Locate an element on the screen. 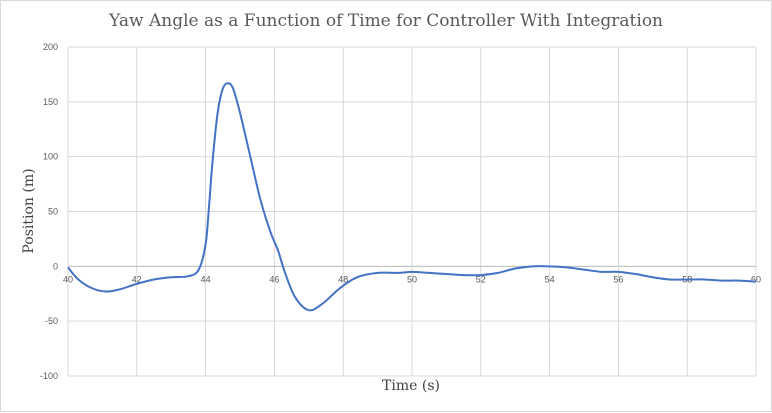 This screenshot has height=413, width=772. x-tick-label: 46 is located at coordinates (274, 279).